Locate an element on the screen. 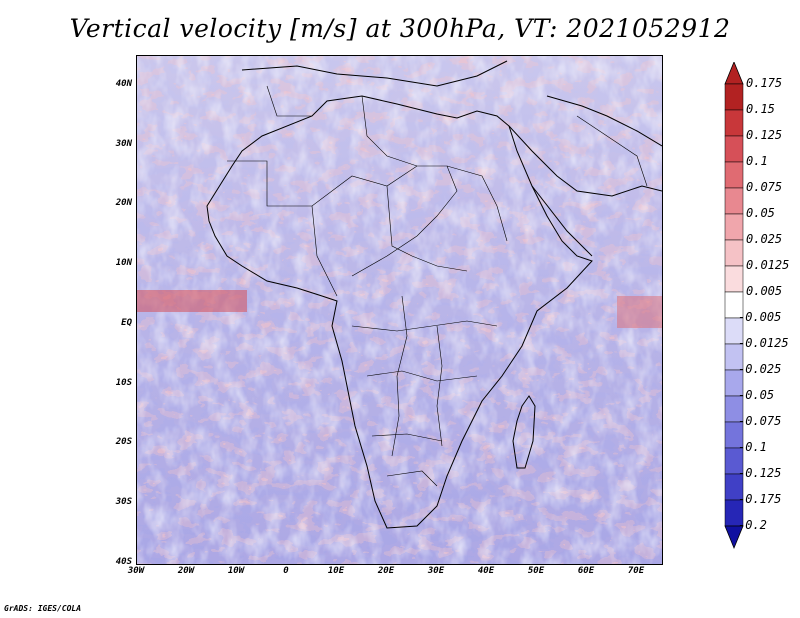 This screenshot has height=618, width=800. lat-tick-label: 30N is located at coordinates (123, 143).